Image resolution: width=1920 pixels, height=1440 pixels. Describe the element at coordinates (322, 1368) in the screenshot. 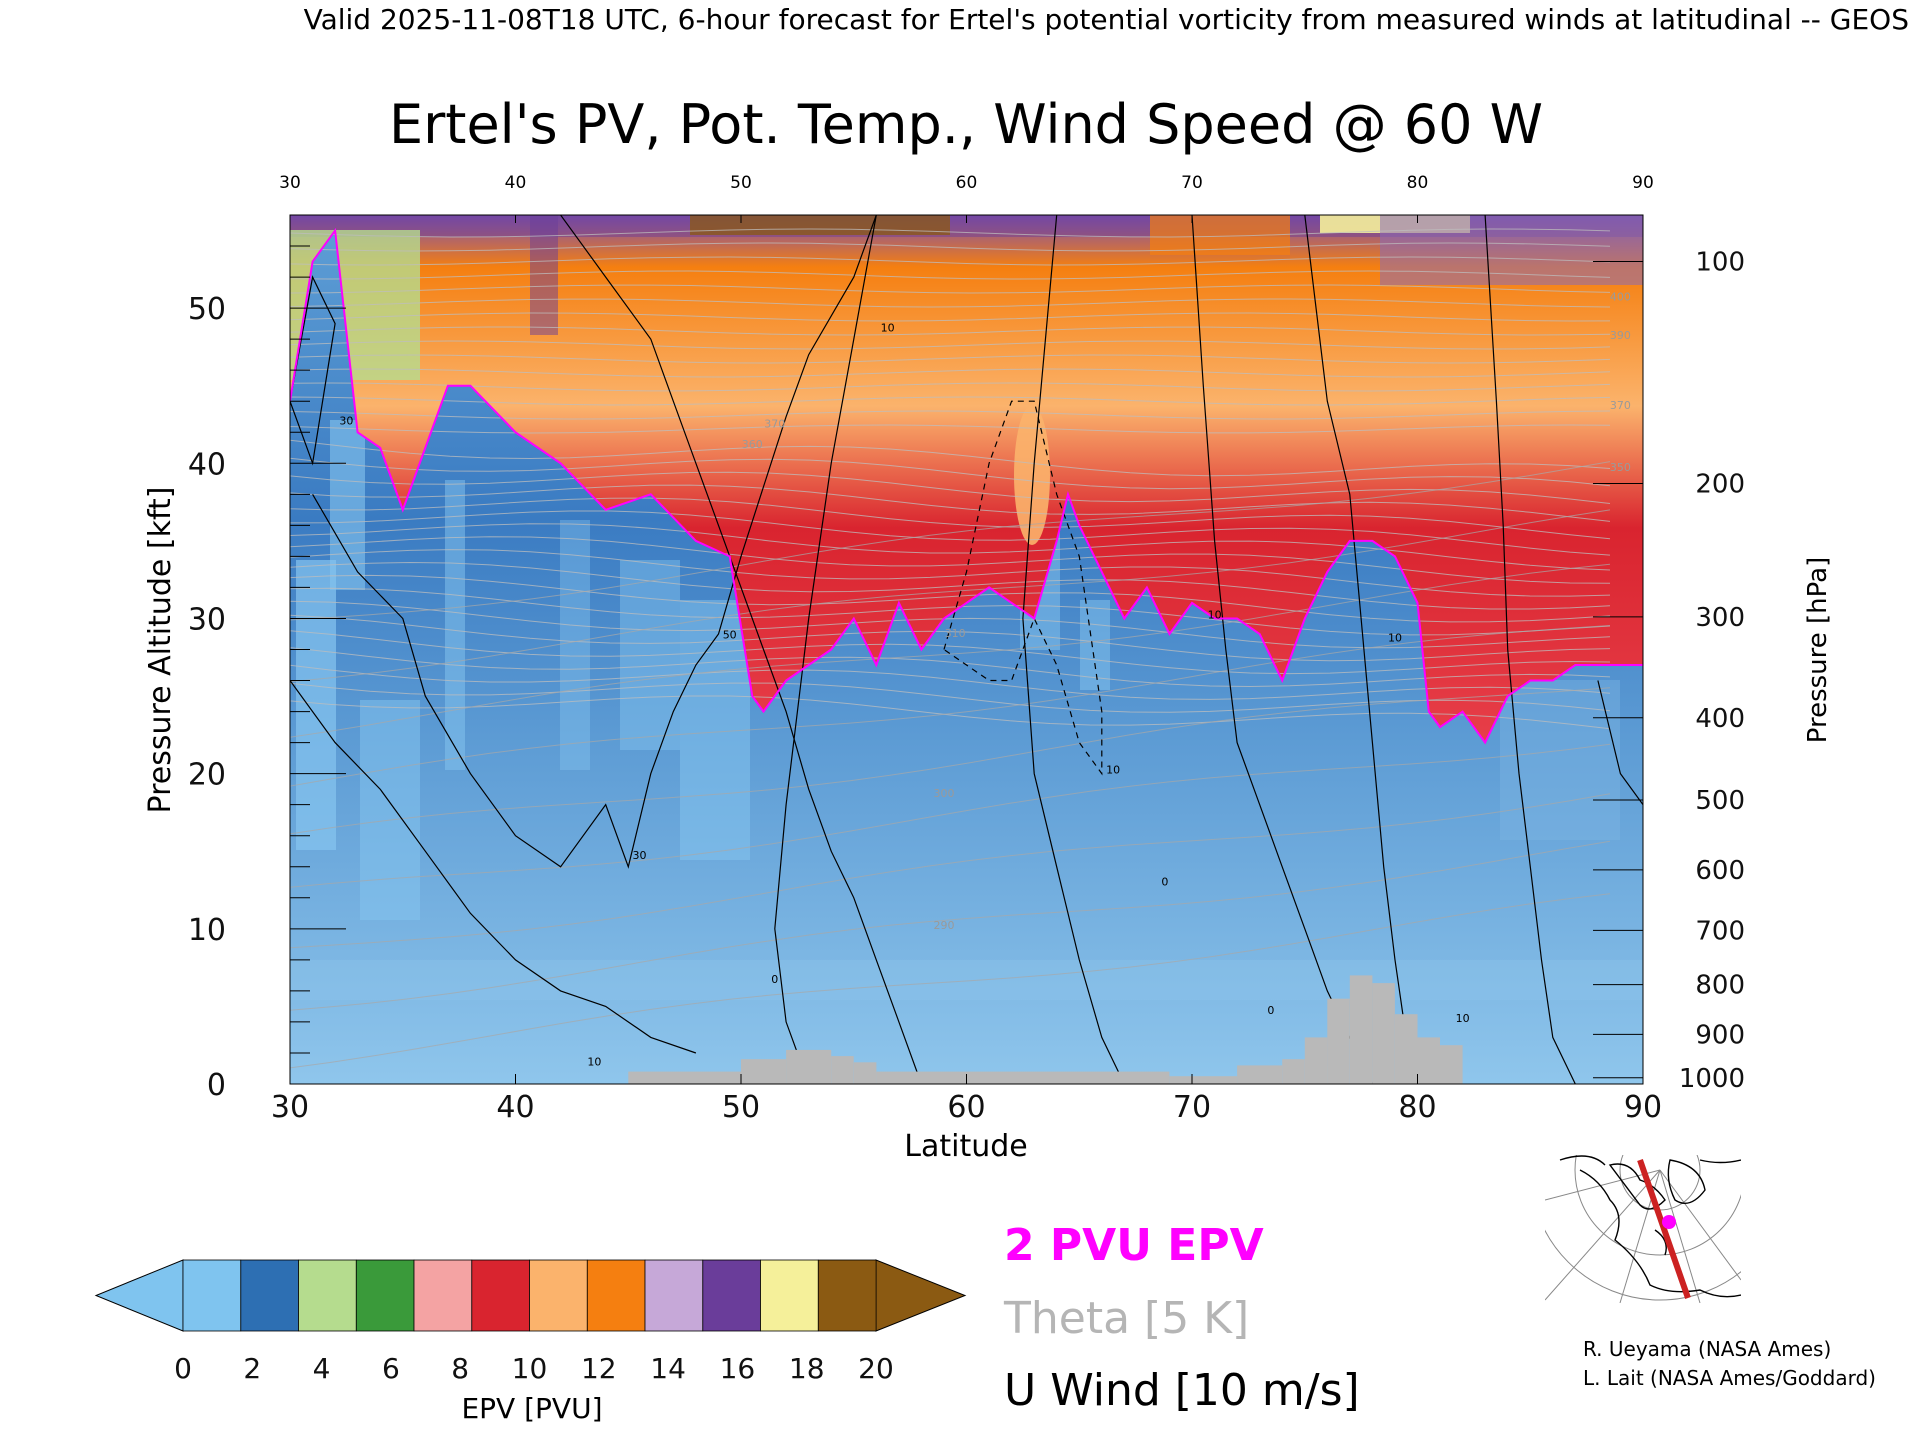

I see `colorbar-tick-label: 4` at that location.